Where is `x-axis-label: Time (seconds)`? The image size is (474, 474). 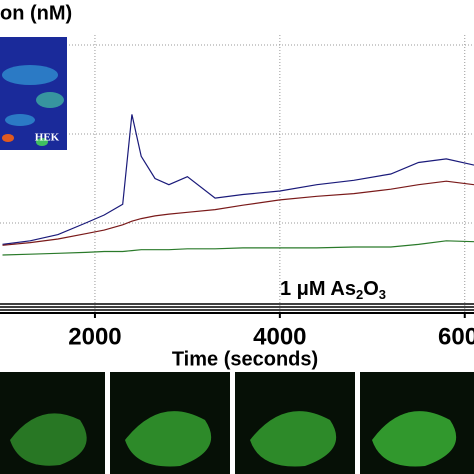 x-axis-label: Time (seconds) is located at coordinates (245, 359).